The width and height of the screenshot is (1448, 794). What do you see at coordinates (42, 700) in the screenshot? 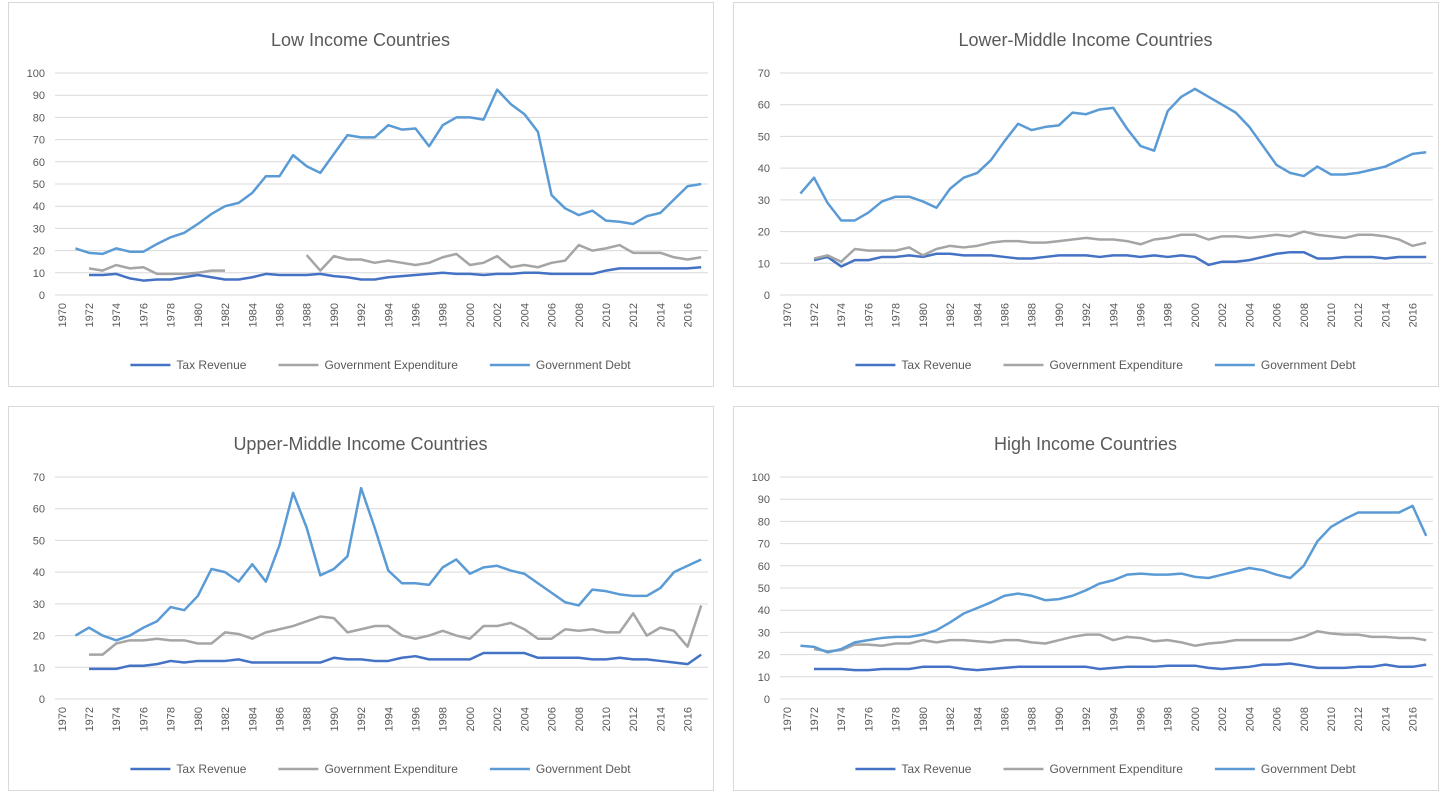
I see `y-tick-label: 0` at bounding box center [42, 700].